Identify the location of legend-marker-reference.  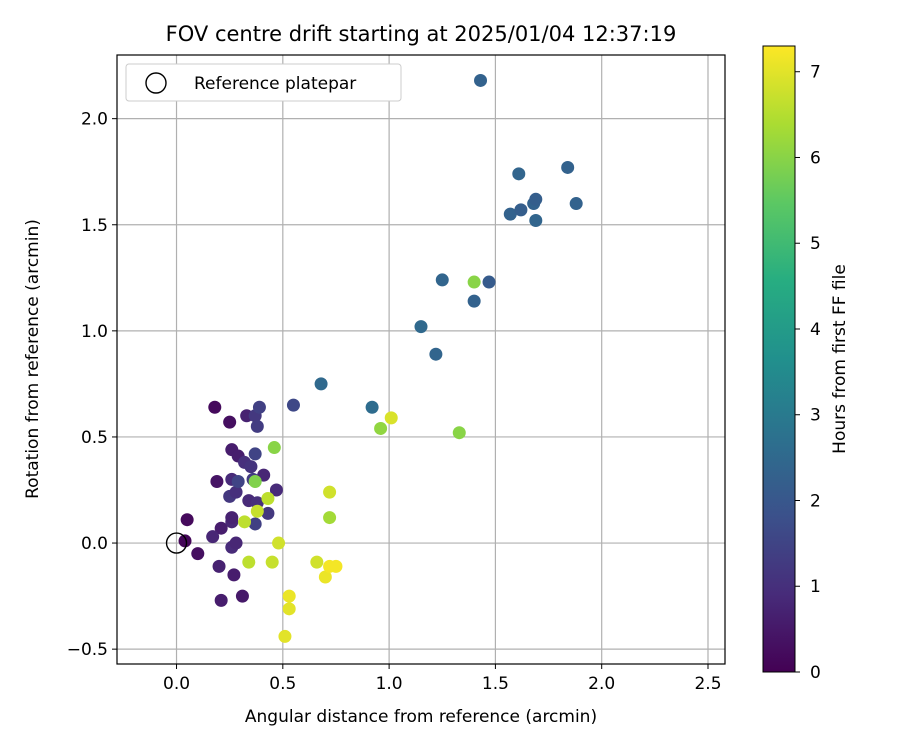
(156, 83).